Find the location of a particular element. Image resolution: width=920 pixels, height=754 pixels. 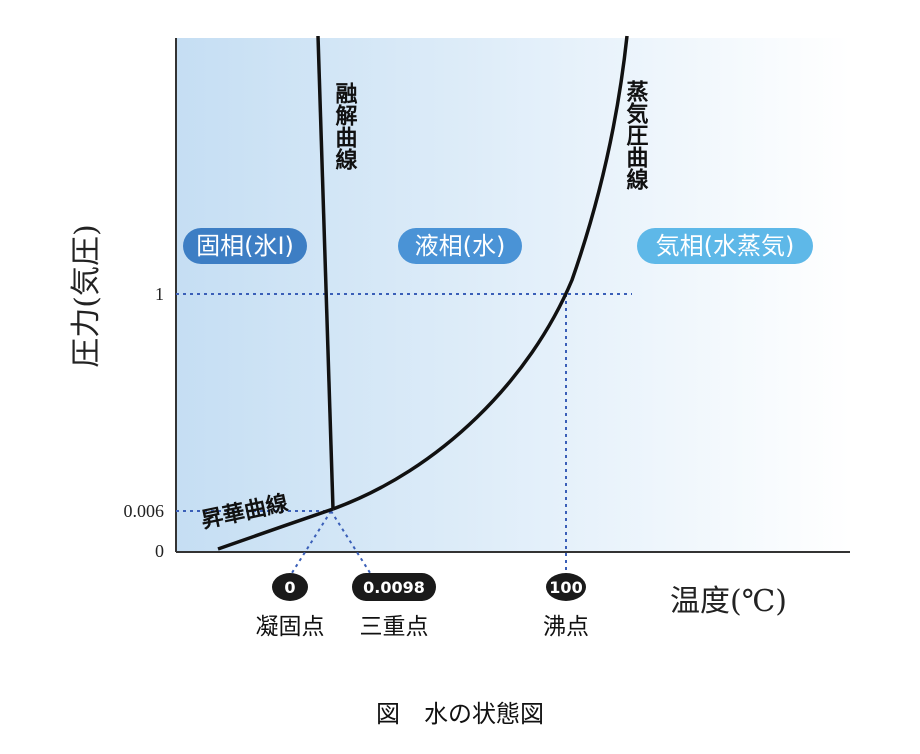

y-tick-0: 0 is located at coordinates (159, 551).